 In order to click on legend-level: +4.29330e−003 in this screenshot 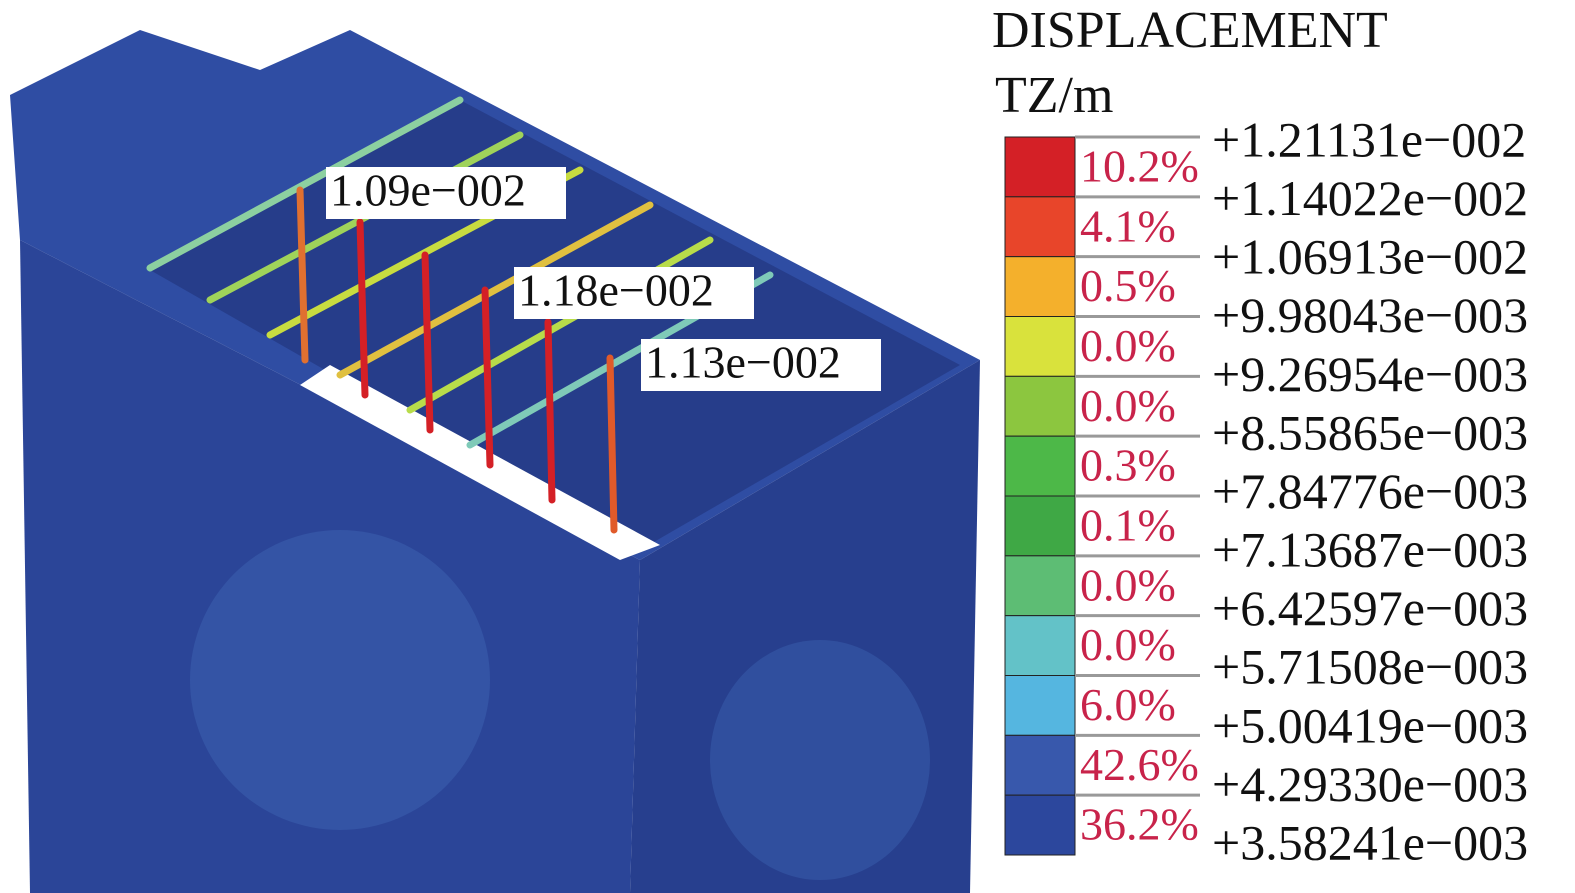, I will do `click(1370, 784)`.